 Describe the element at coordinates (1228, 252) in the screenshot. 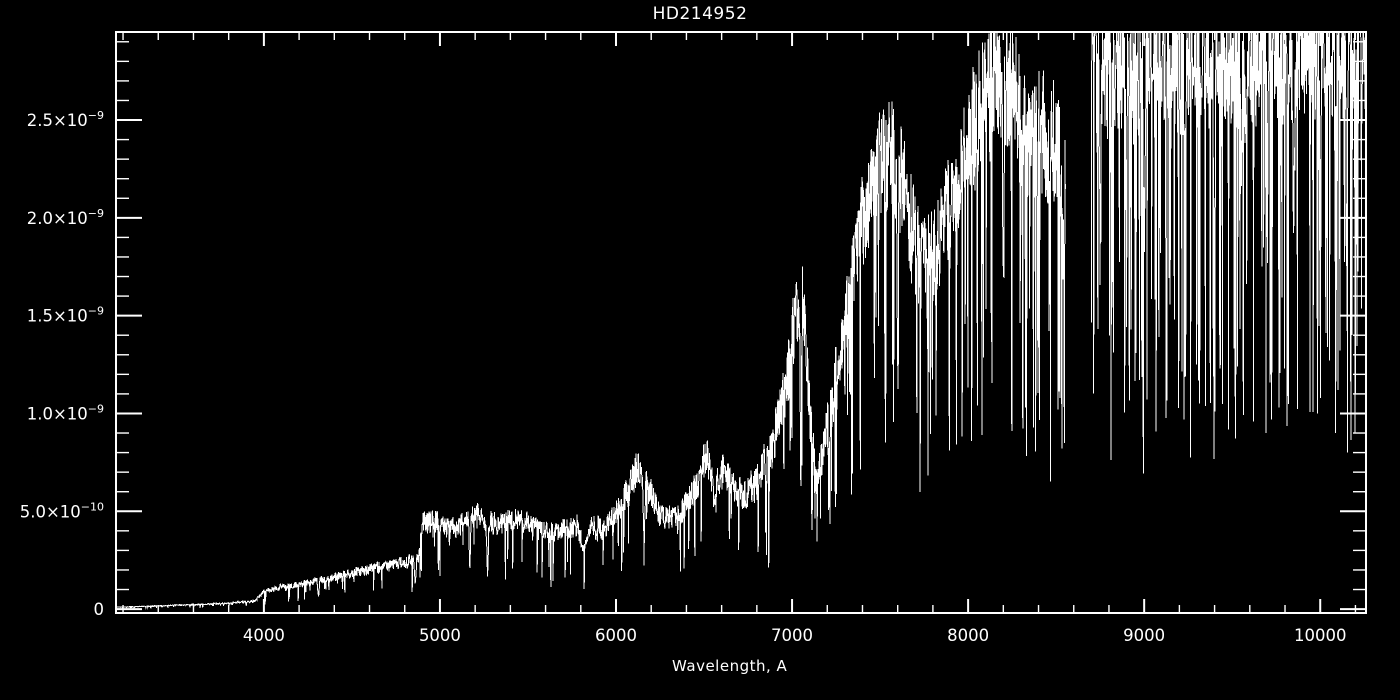

I see `spectrum-line` at that location.